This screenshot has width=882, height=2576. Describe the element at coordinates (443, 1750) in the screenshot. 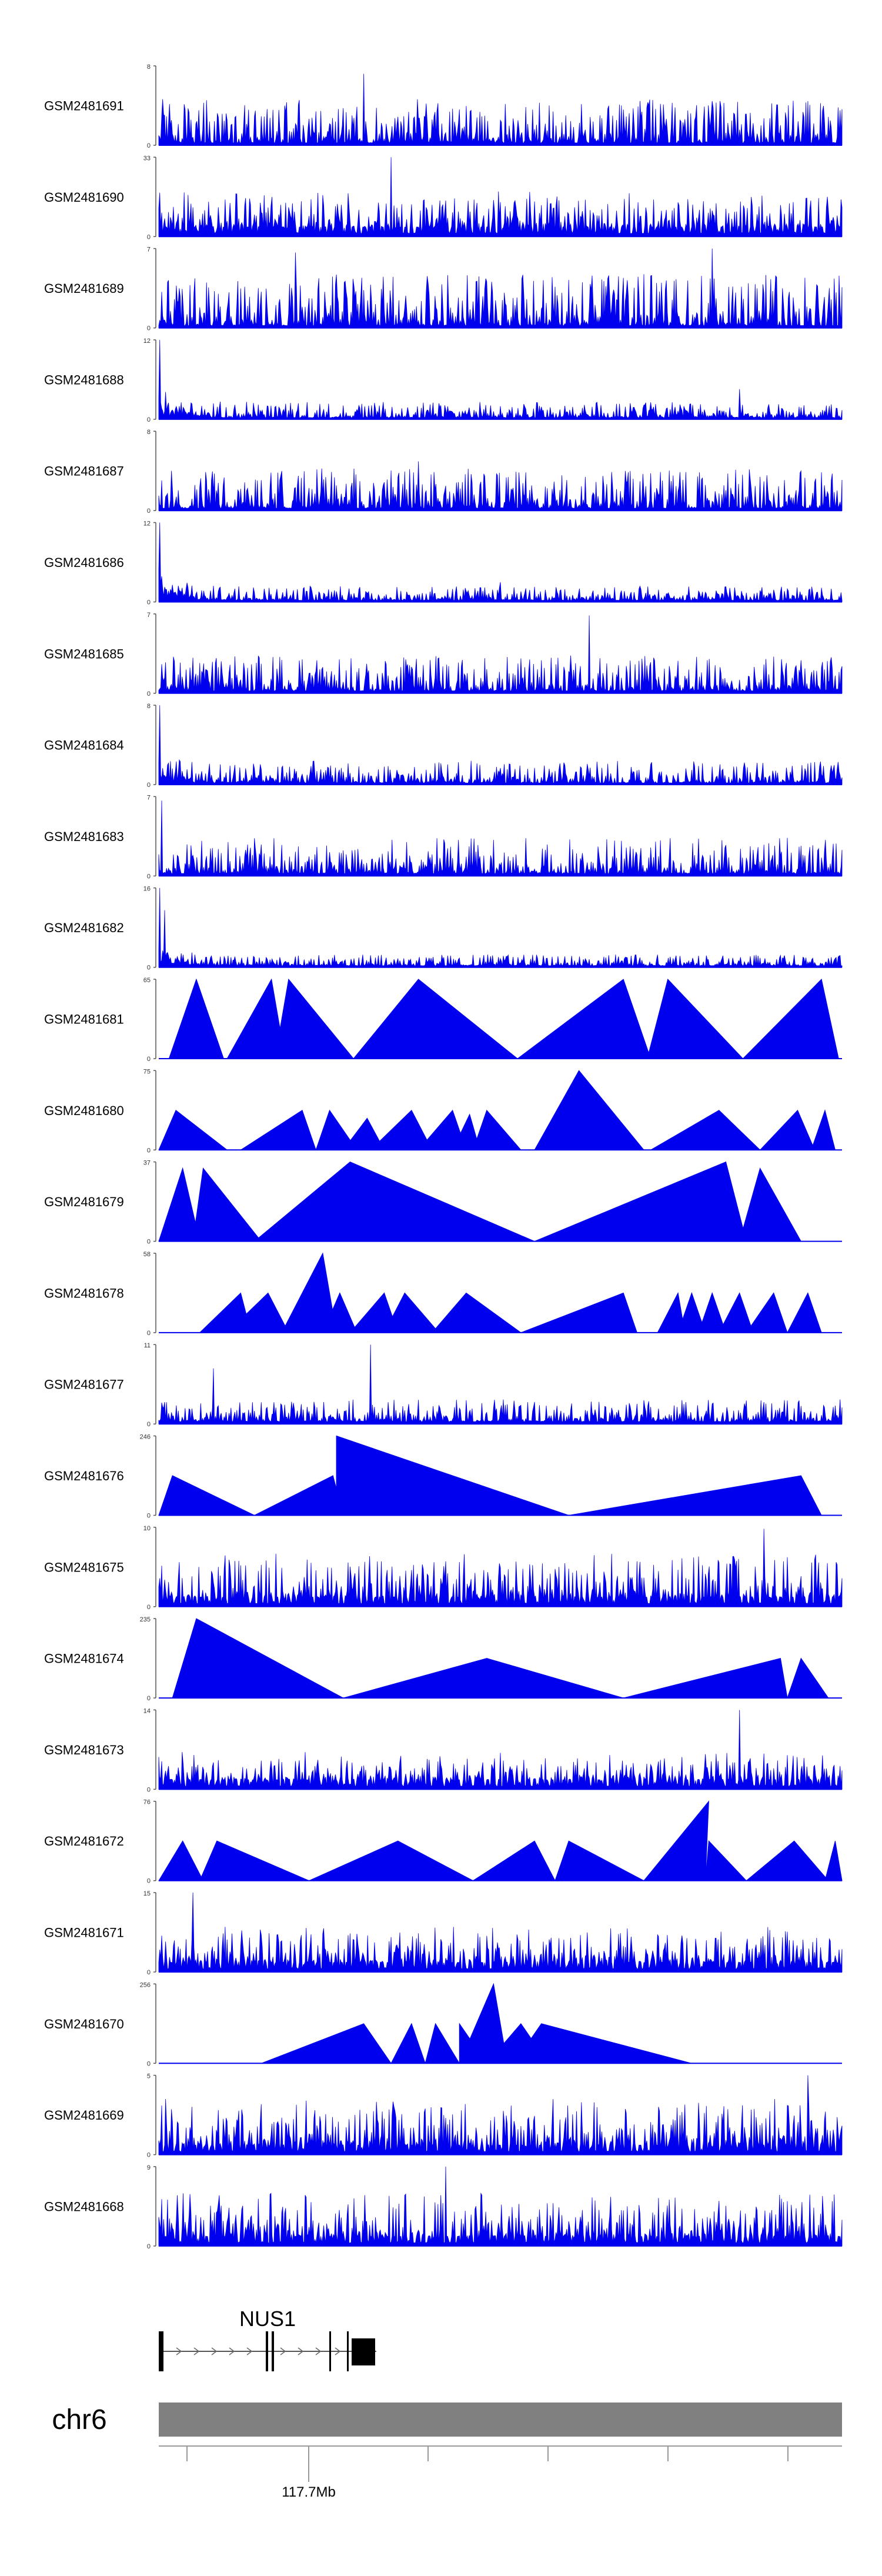

I see `track-GSM2481673: GSM2481673 14 0` at that location.